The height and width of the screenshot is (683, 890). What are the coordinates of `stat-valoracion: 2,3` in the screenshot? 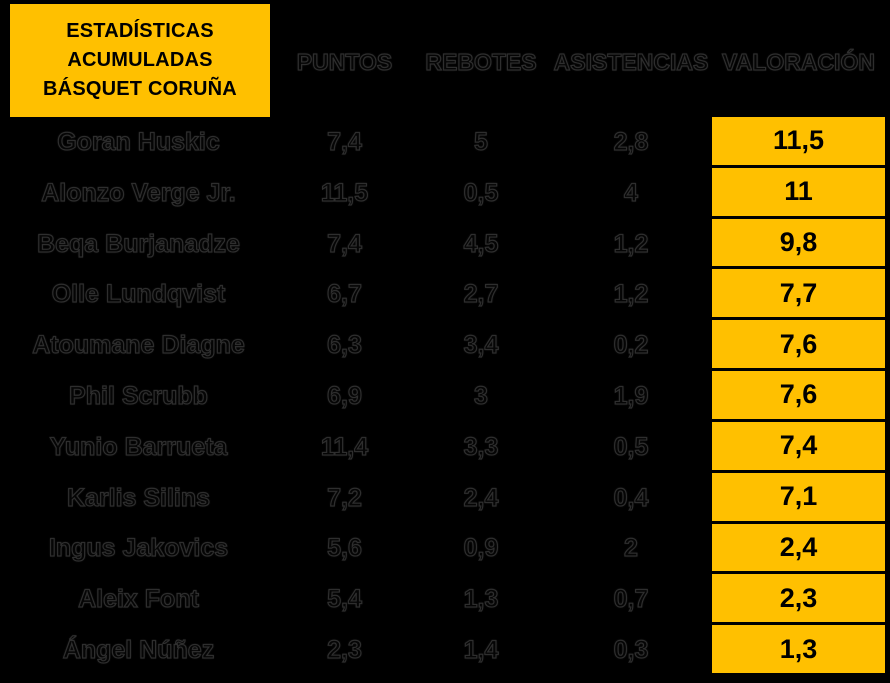 It's located at (798, 600).